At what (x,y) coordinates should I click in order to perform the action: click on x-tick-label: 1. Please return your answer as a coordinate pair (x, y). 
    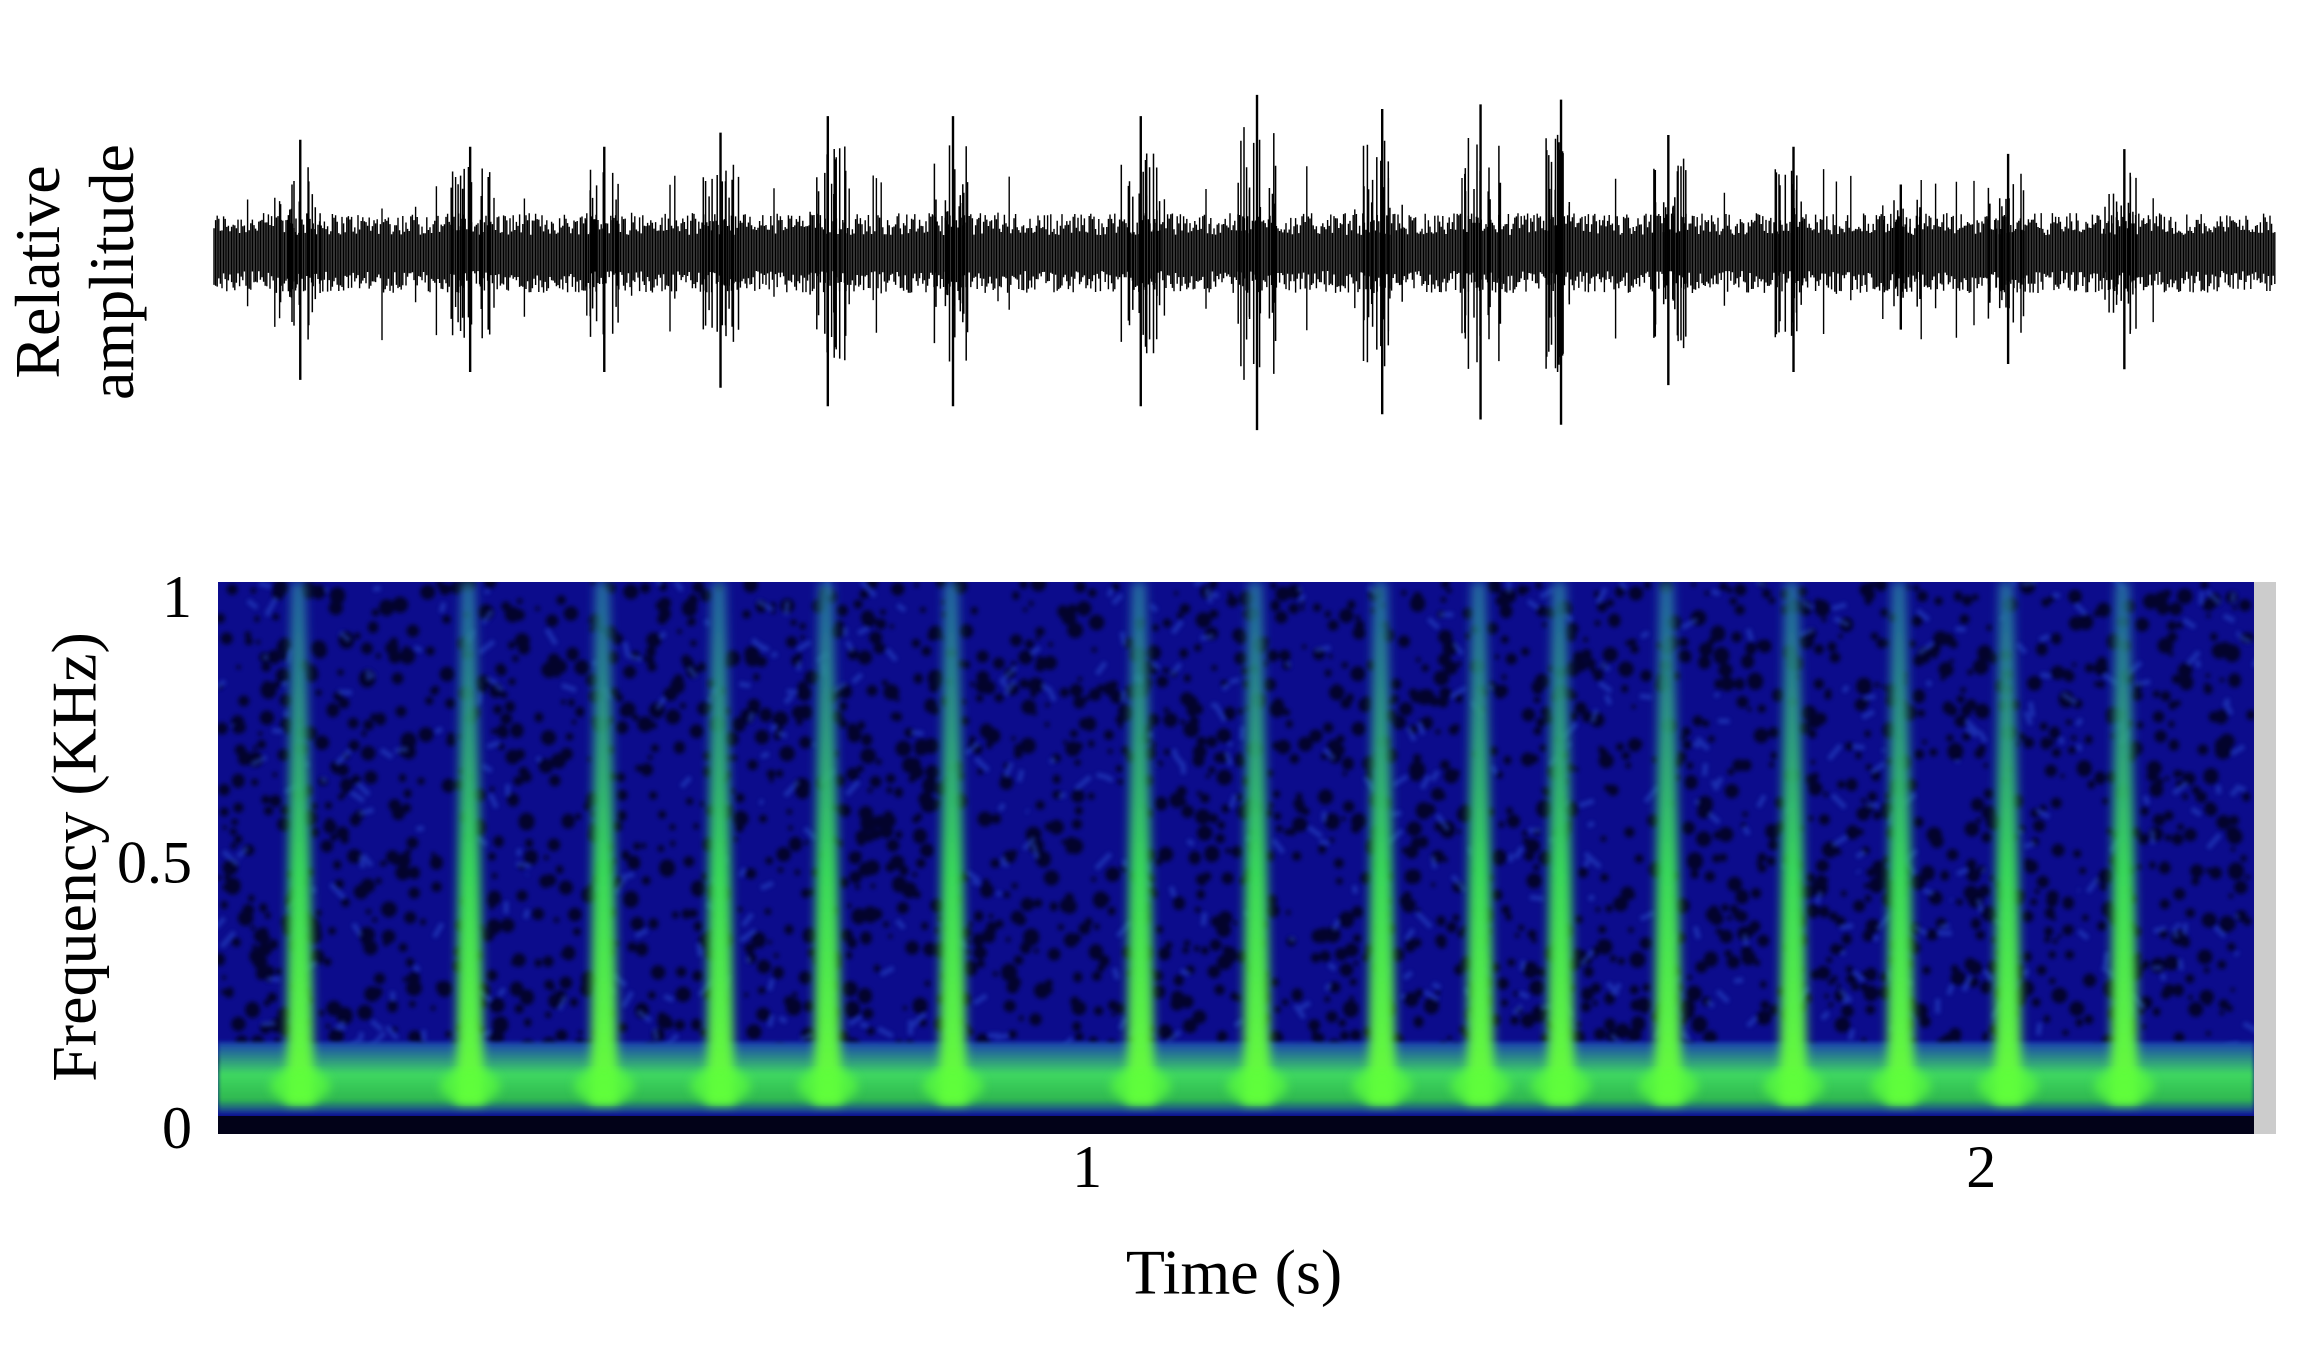
    Looking at the image, I should click on (1087, 1167).